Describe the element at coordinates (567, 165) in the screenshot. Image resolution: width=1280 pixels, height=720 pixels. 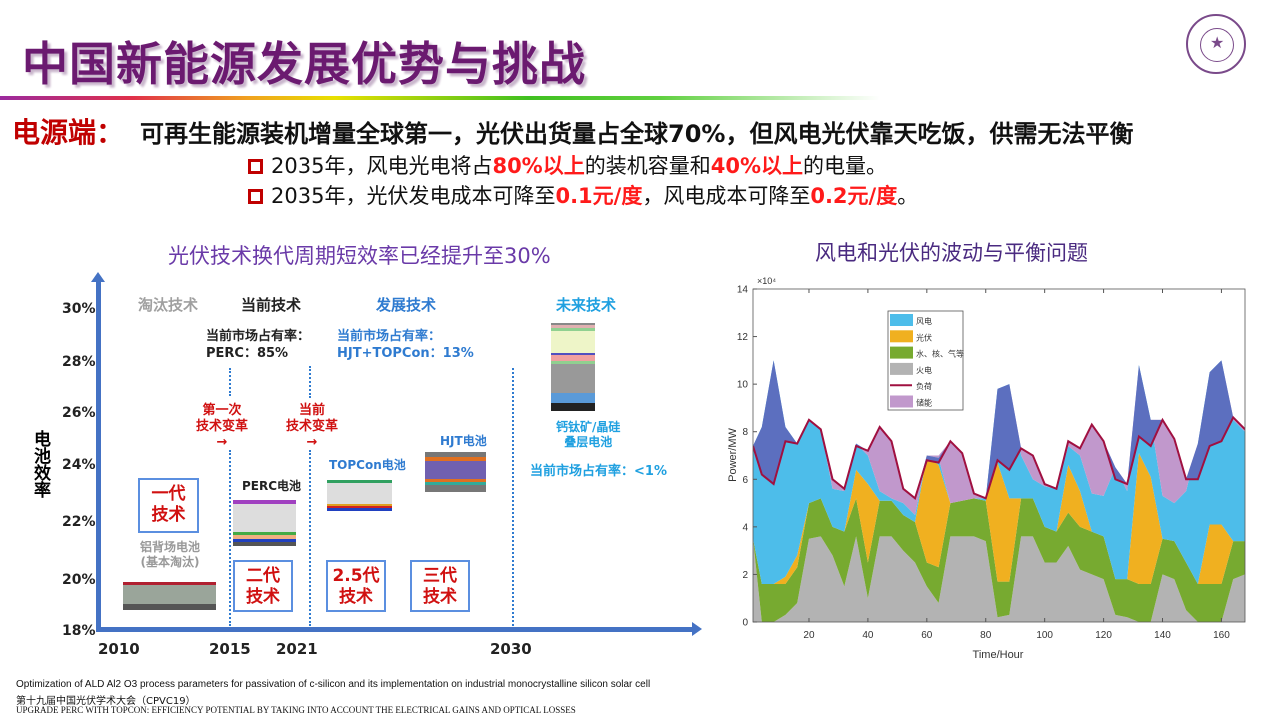
I see `bullet-1: 2035年，风电光电将占80%以上的装机容量和40%以上的电量。` at that location.